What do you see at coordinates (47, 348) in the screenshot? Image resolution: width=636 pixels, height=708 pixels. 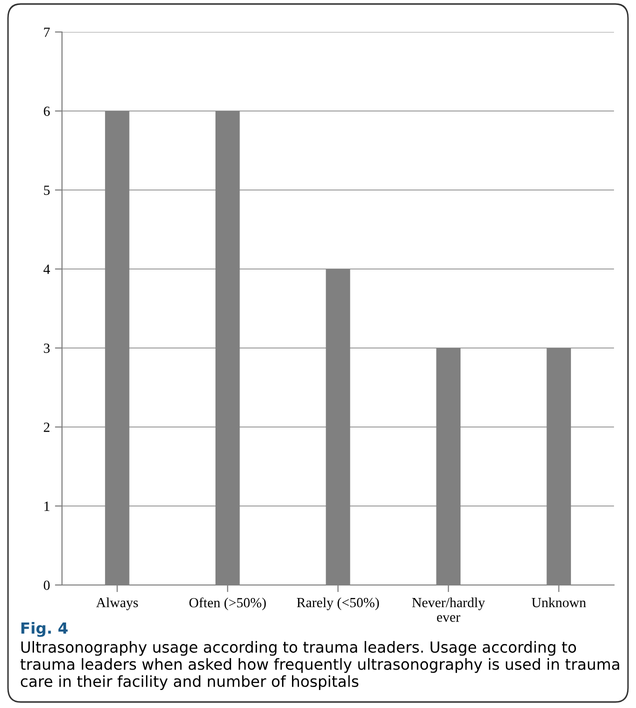 I see `y-tick-label: 3` at bounding box center [47, 348].